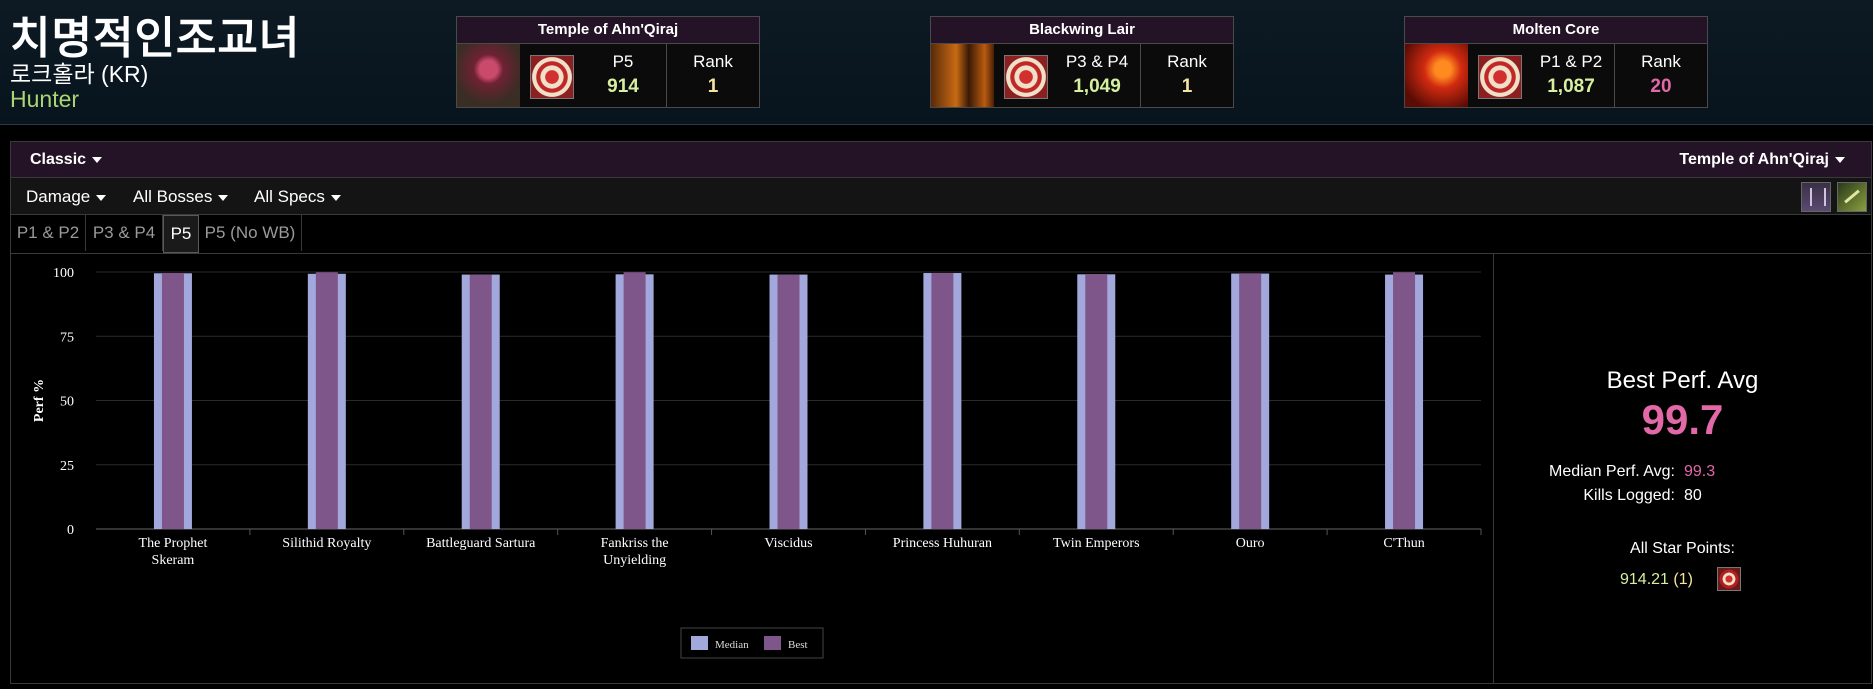 This screenshot has height=689, width=1873. Describe the element at coordinates (1571, 86) in the screenshot. I see `perf-value: 1,087` at that location.